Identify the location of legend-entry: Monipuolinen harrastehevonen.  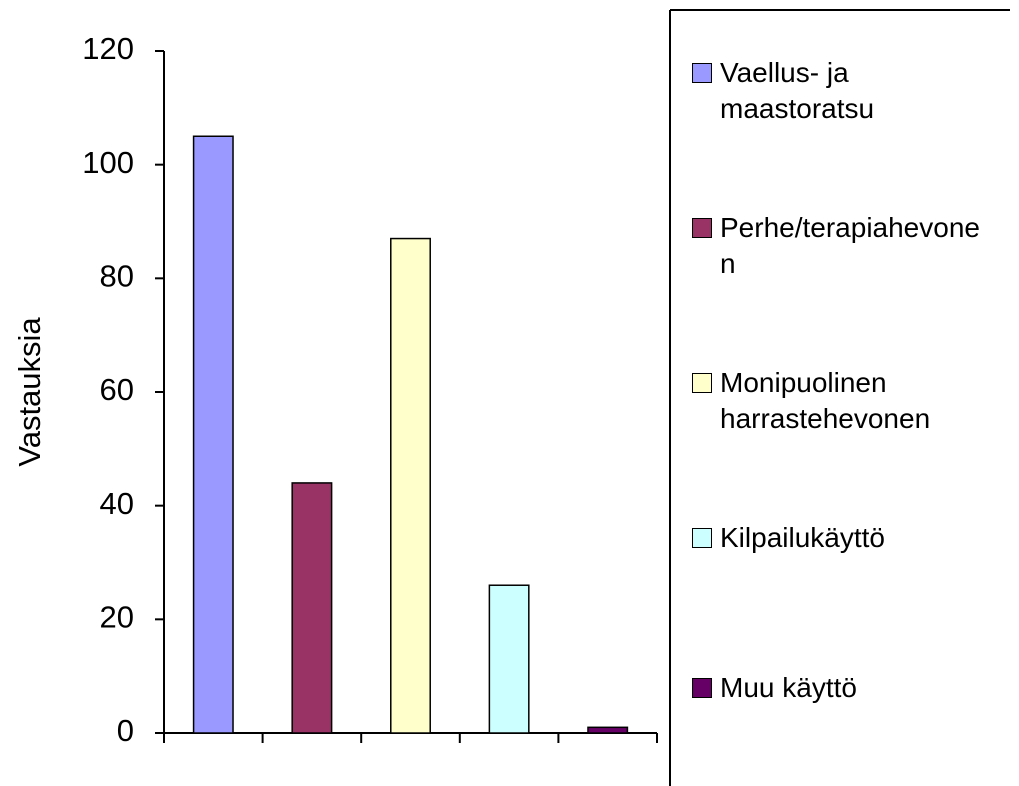
(842, 401).